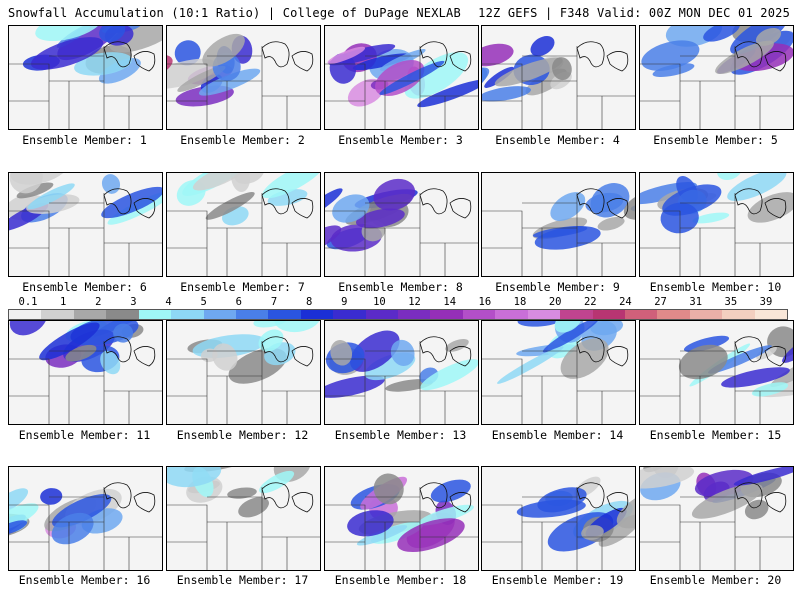 The image size is (800, 600). I want to click on colorbar-tick-label: 5, so click(203, 302).